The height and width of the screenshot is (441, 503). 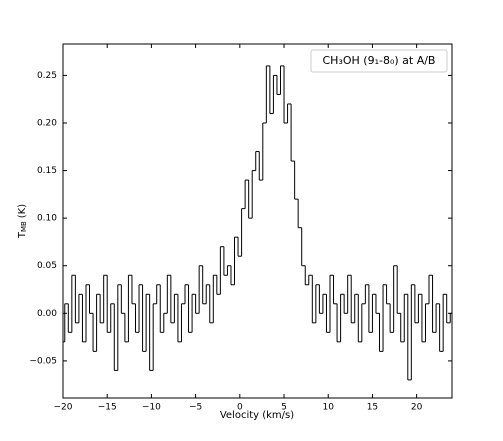 I want to click on y-label-unit: (K), so click(x=22, y=211).